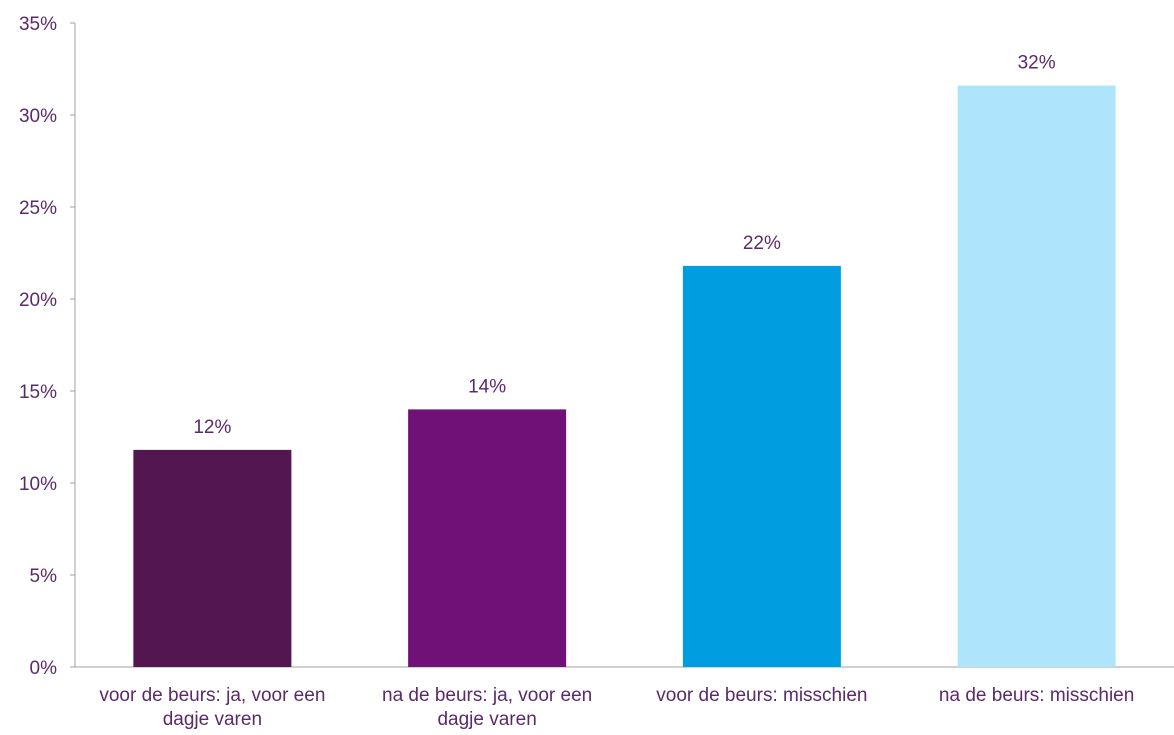 The width and height of the screenshot is (1174, 735). I want to click on y-tick-label: 5%, so click(44, 576).